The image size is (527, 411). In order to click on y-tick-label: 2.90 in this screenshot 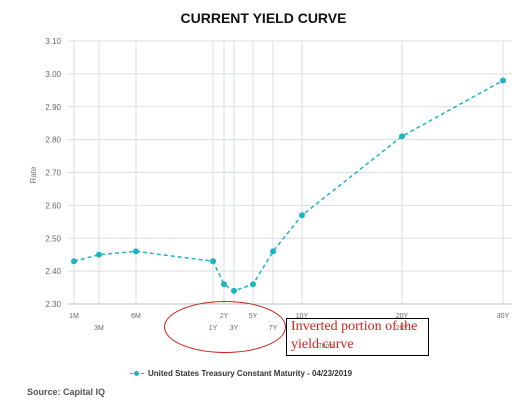, I will do `click(53, 107)`.